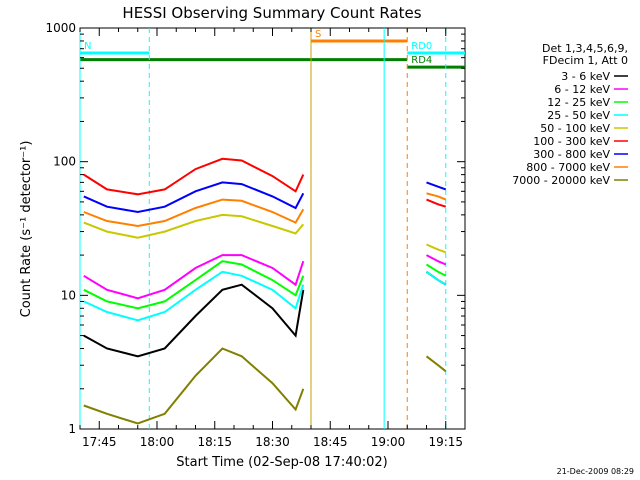  What do you see at coordinates (585, 48) in the screenshot?
I see `legend-header: Det 1,3,4,5,6,9,` at bounding box center [585, 48].